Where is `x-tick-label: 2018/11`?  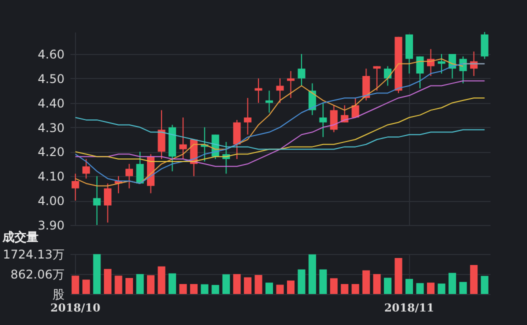 x-tick-label: 2018/11 is located at coordinates (409, 308).